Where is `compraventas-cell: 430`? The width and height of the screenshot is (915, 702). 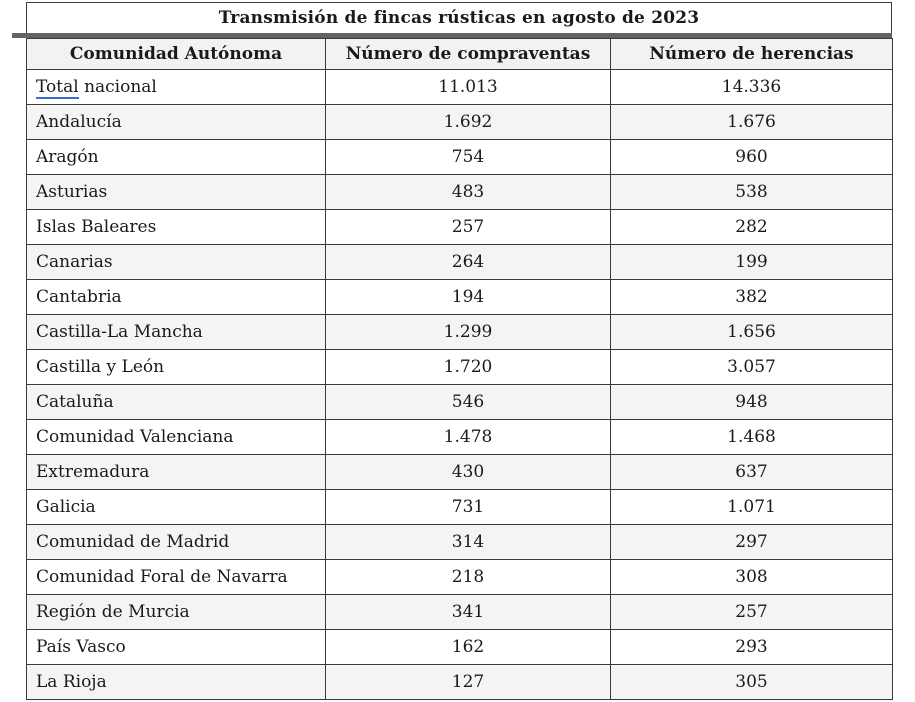
compraventas-cell: 430 is located at coordinates (468, 472).